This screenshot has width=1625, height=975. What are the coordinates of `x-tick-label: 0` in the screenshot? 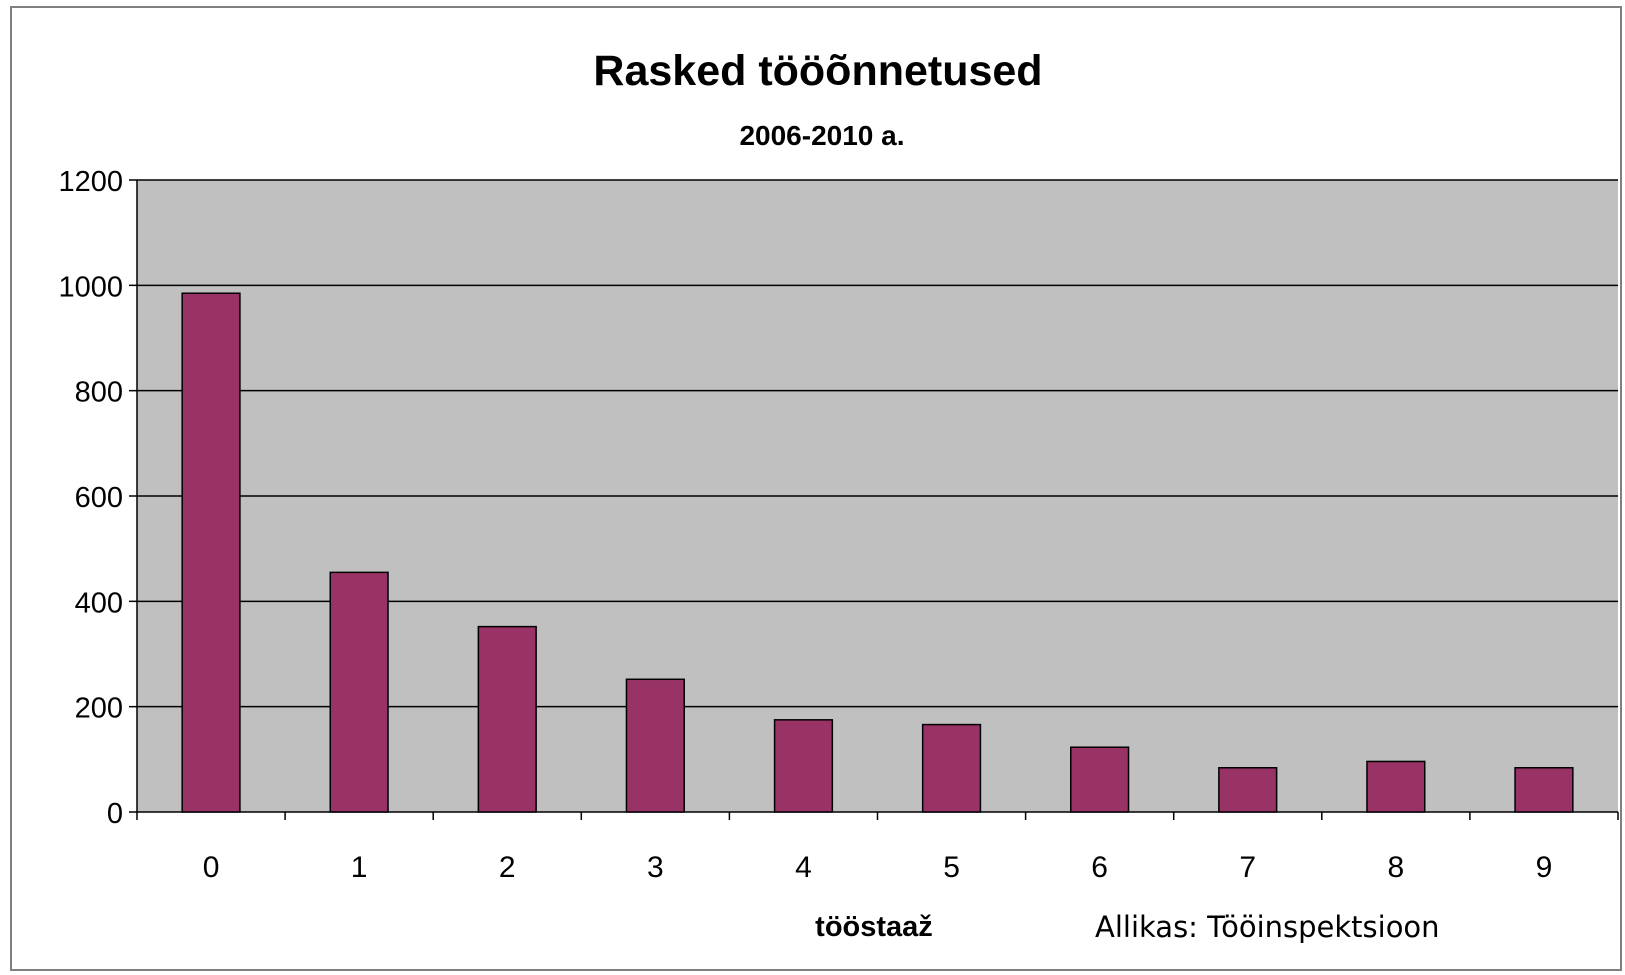 It's located at (211, 867).